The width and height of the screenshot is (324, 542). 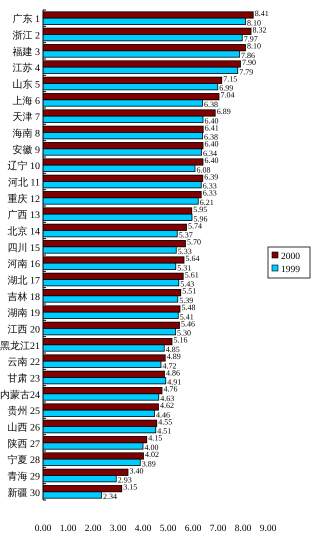 I want to click on y-tick-label: 贵州 25, so click(x=24, y=411).